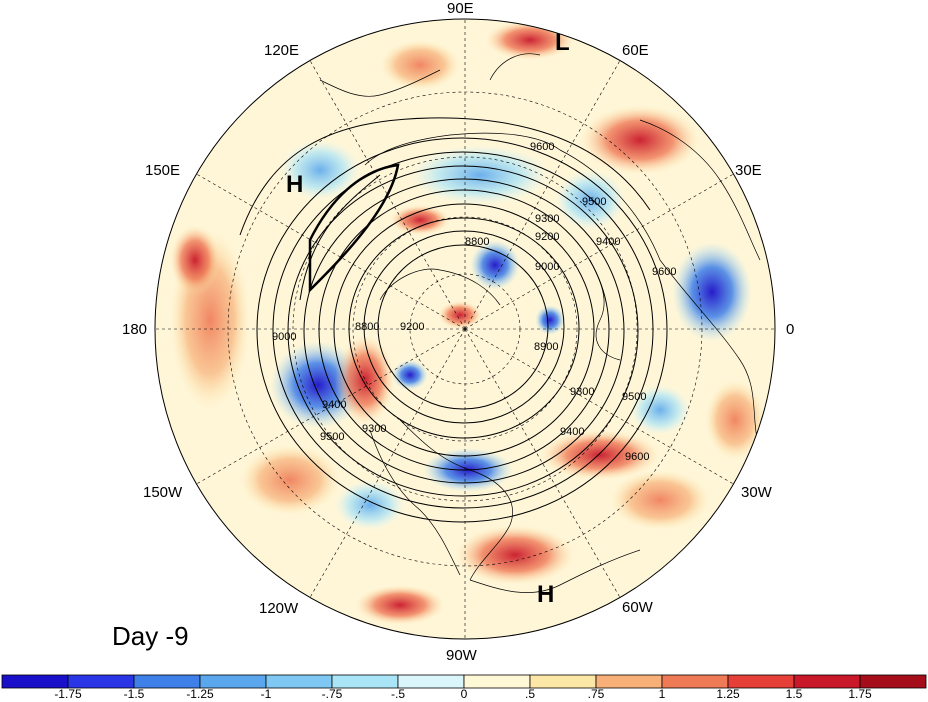 The image size is (928, 702). I want to click on contour-label: 8900, so click(546, 347).